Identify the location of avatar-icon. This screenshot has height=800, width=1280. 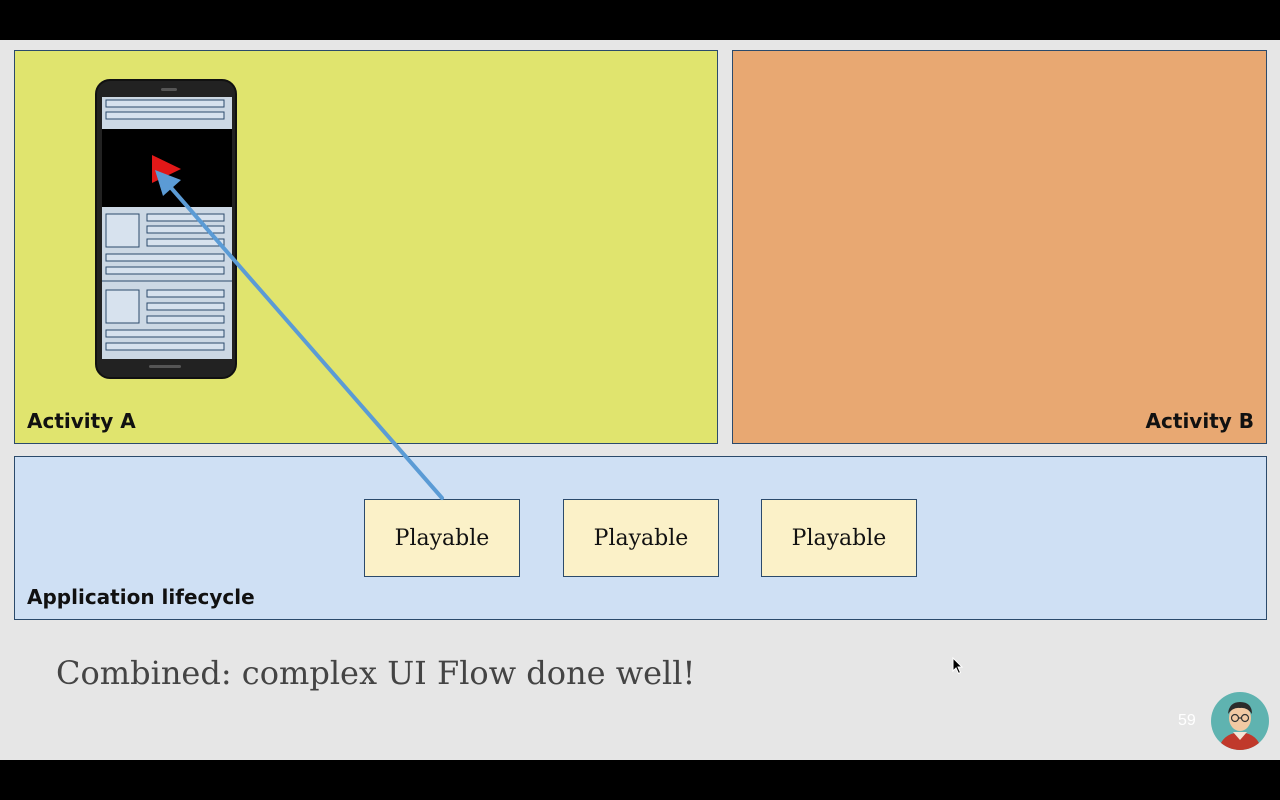
(1240, 721).